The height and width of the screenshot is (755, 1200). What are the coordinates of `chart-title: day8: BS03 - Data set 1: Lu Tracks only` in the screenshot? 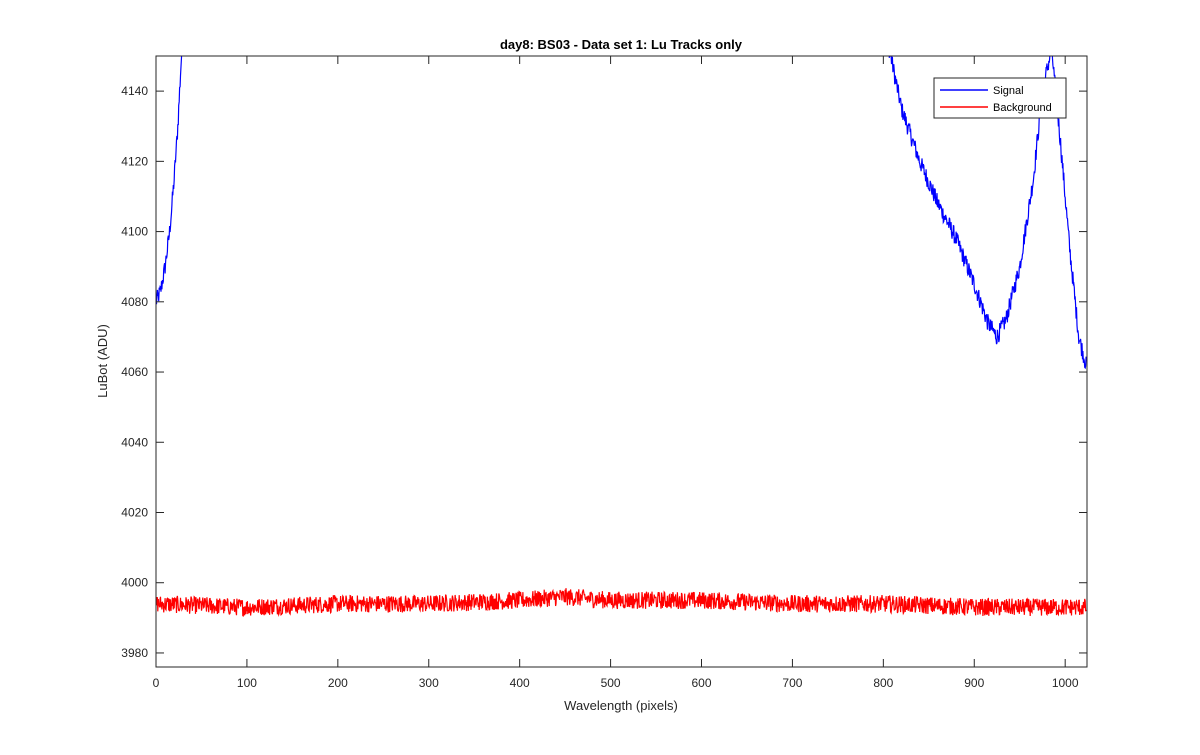 It's located at (621, 44).